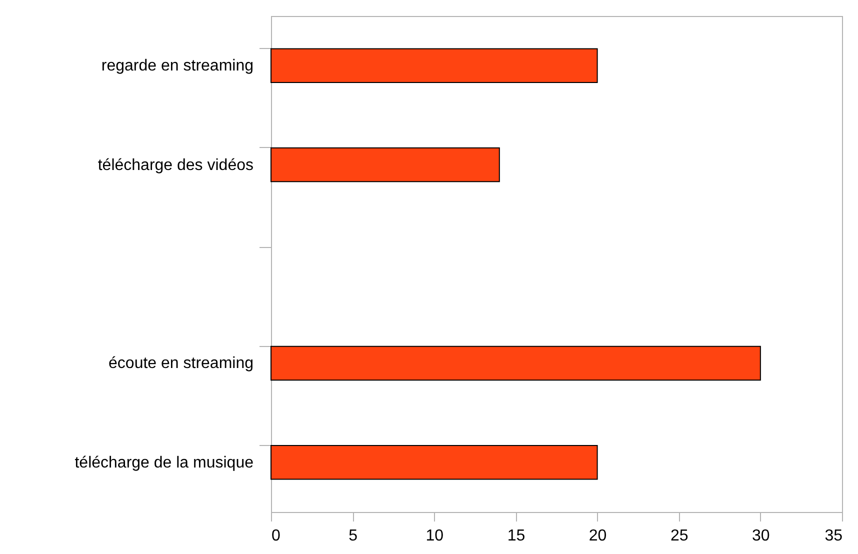 Image resolution: width=858 pixels, height=554 pixels. What do you see at coordinates (276, 536) in the screenshot?
I see `x-tick-label: 0` at bounding box center [276, 536].